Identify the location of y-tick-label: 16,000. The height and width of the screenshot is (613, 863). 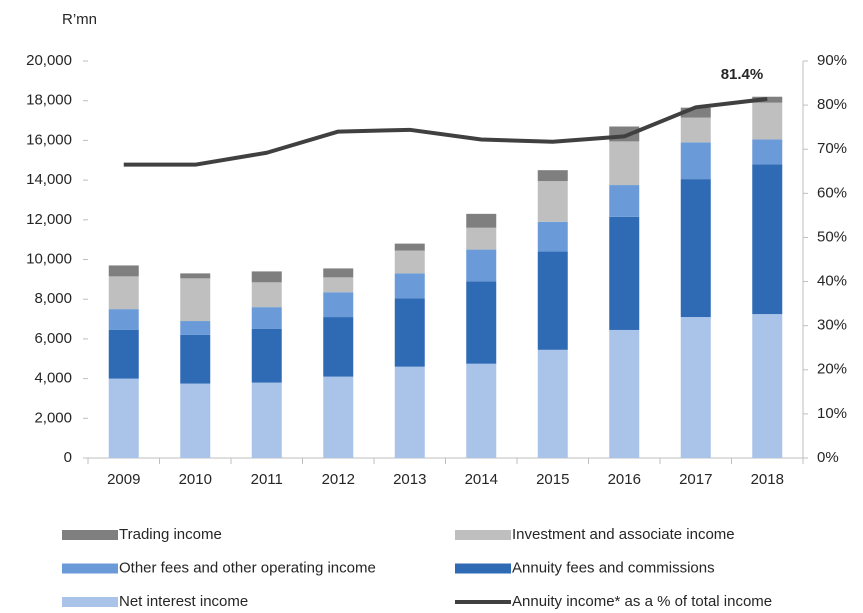
(49, 139).